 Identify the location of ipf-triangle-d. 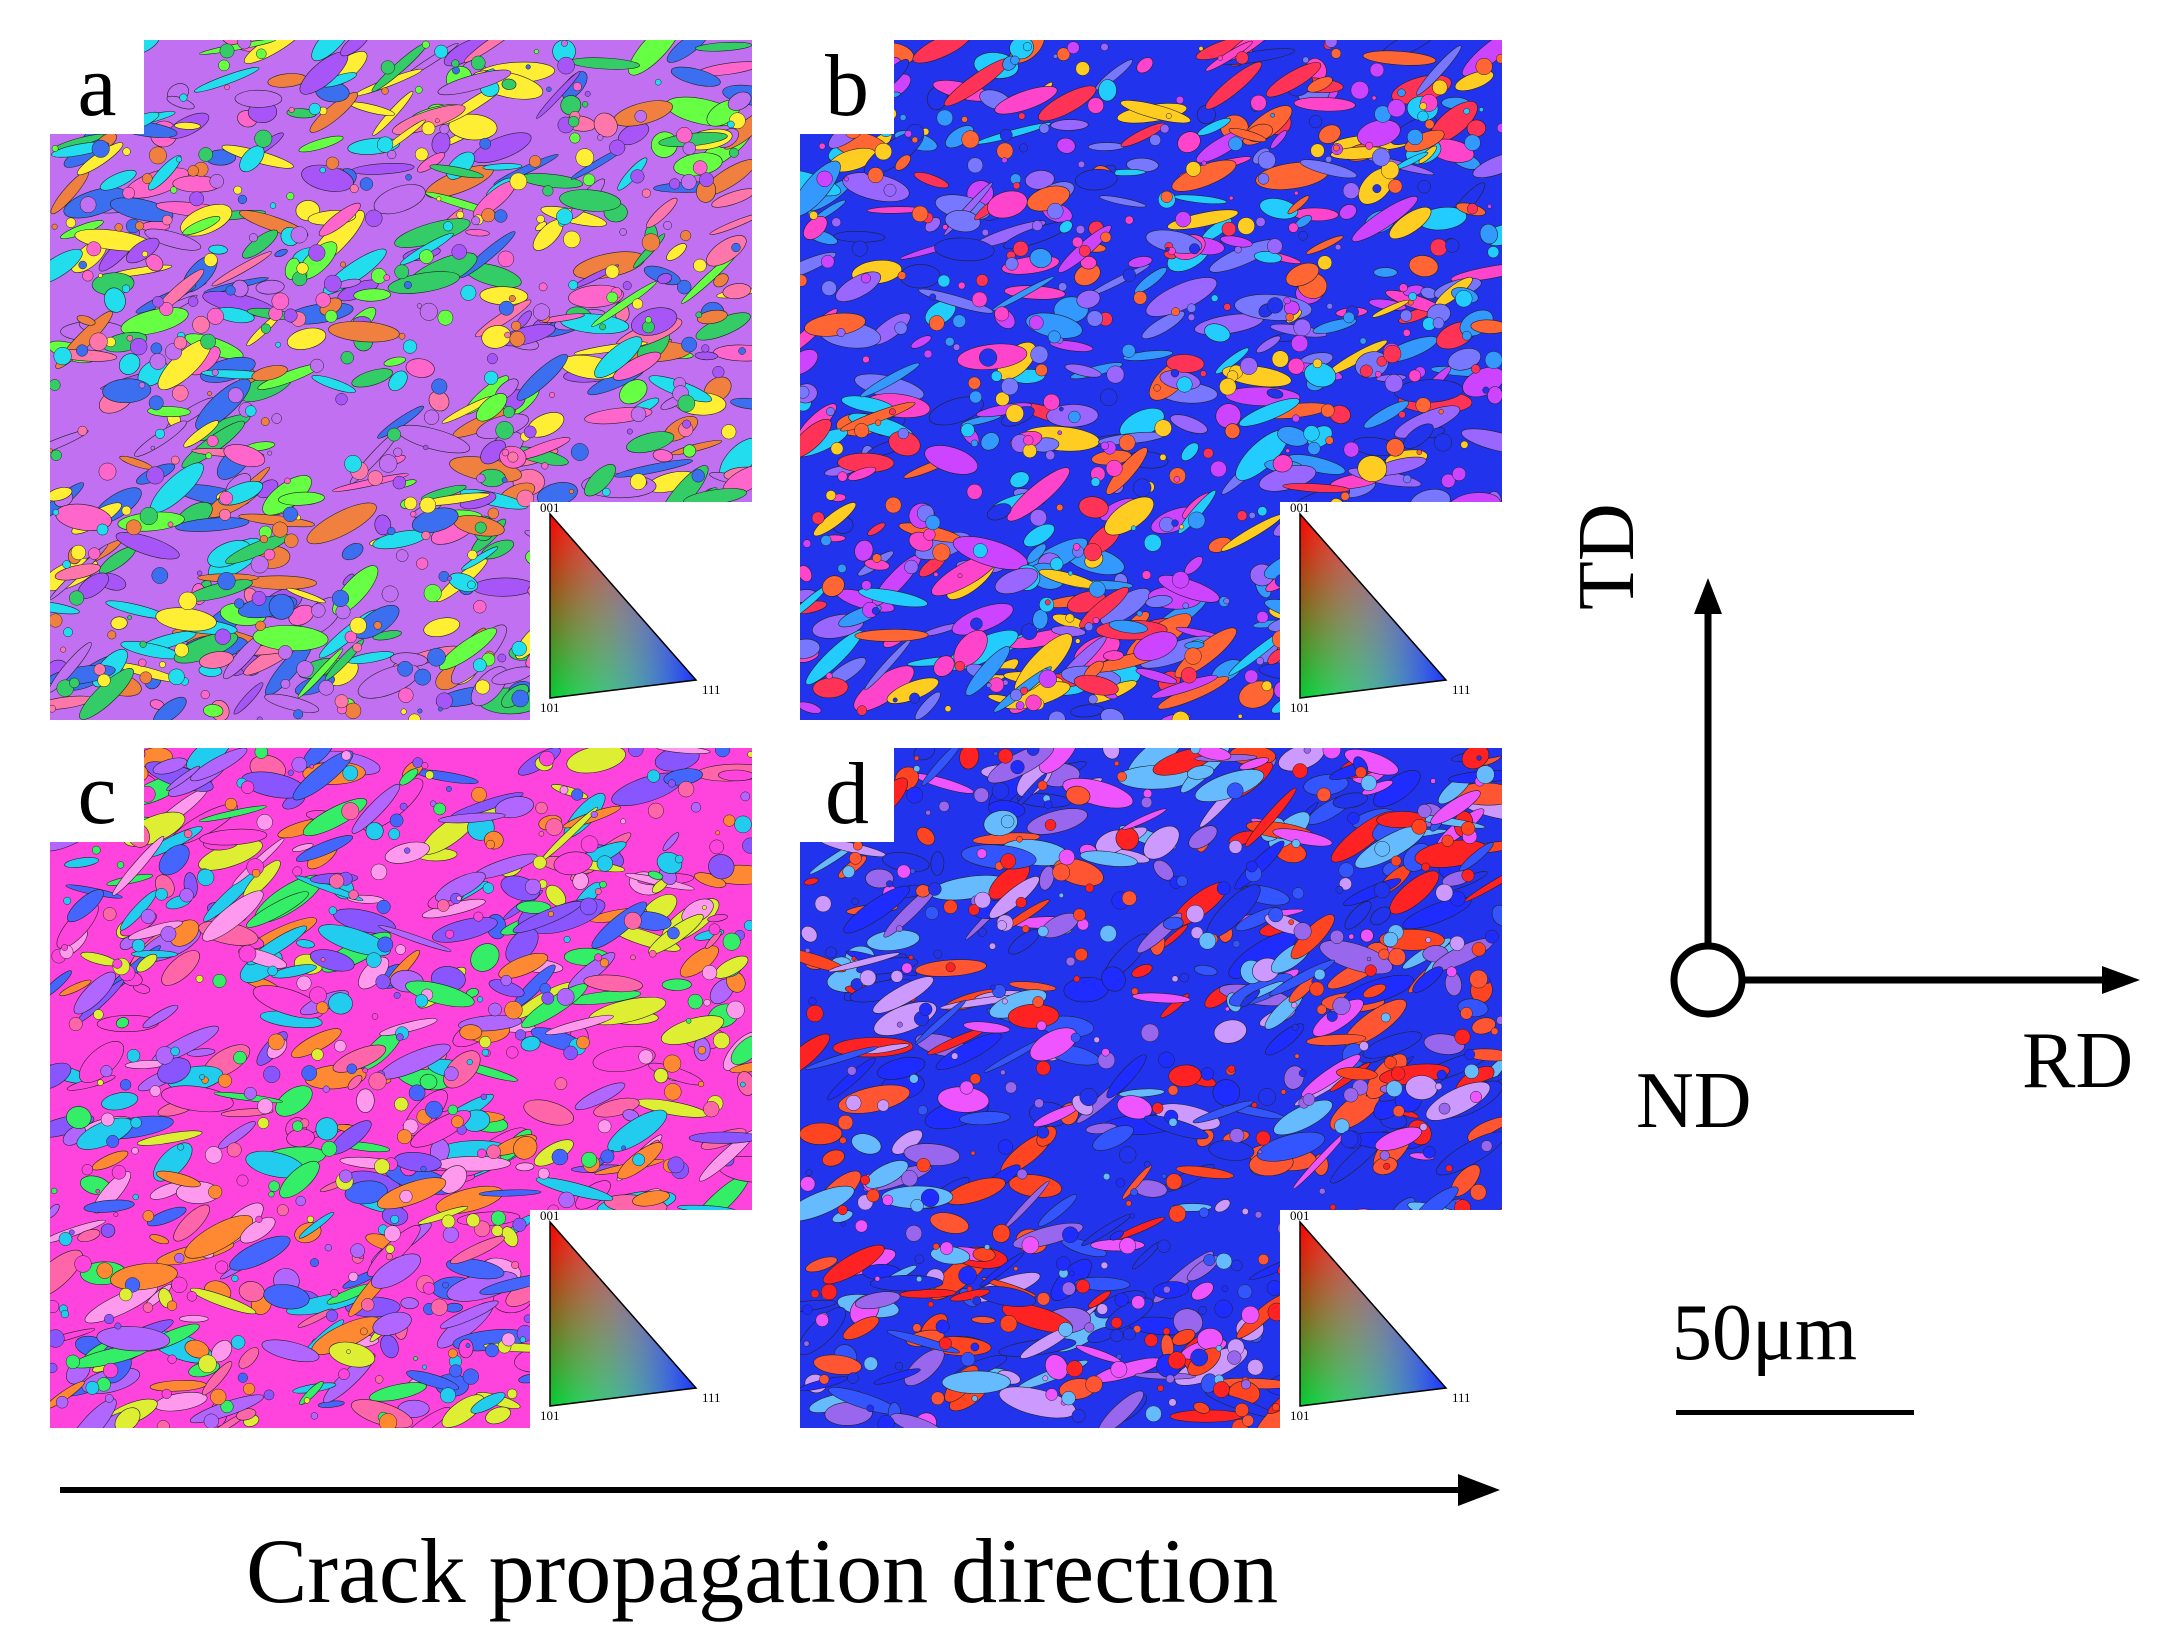
(1373, 1313).